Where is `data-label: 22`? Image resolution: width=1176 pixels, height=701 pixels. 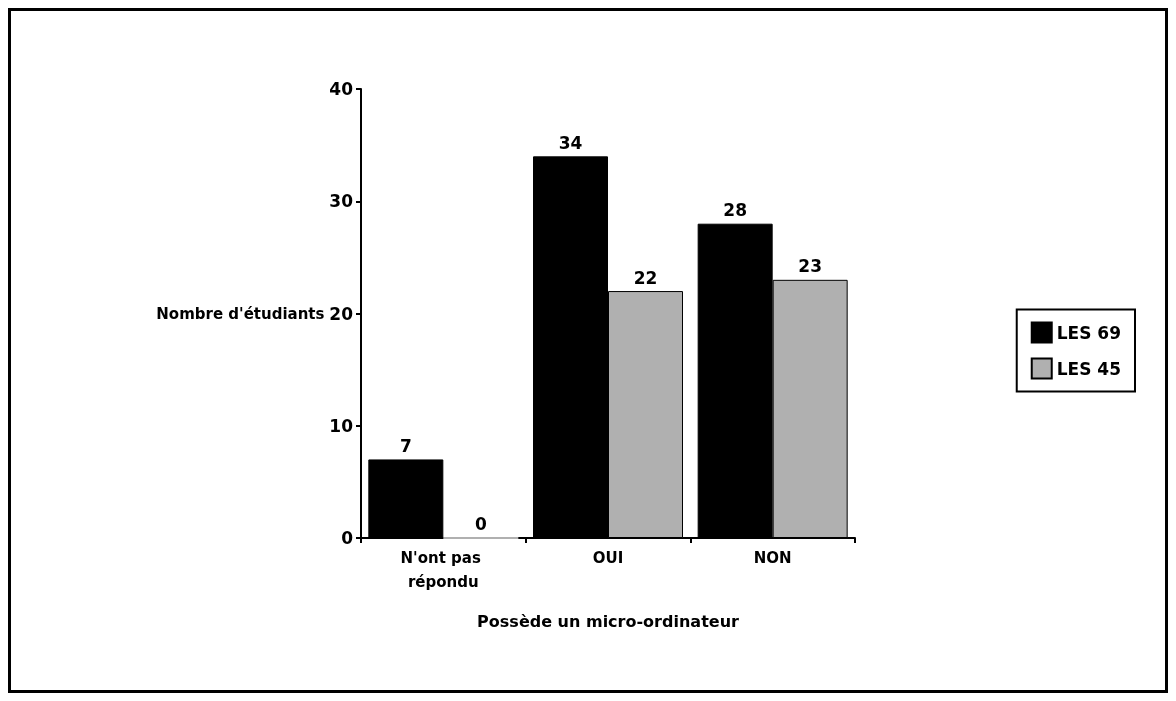 data-label: 22 is located at coordinates (645, 277).